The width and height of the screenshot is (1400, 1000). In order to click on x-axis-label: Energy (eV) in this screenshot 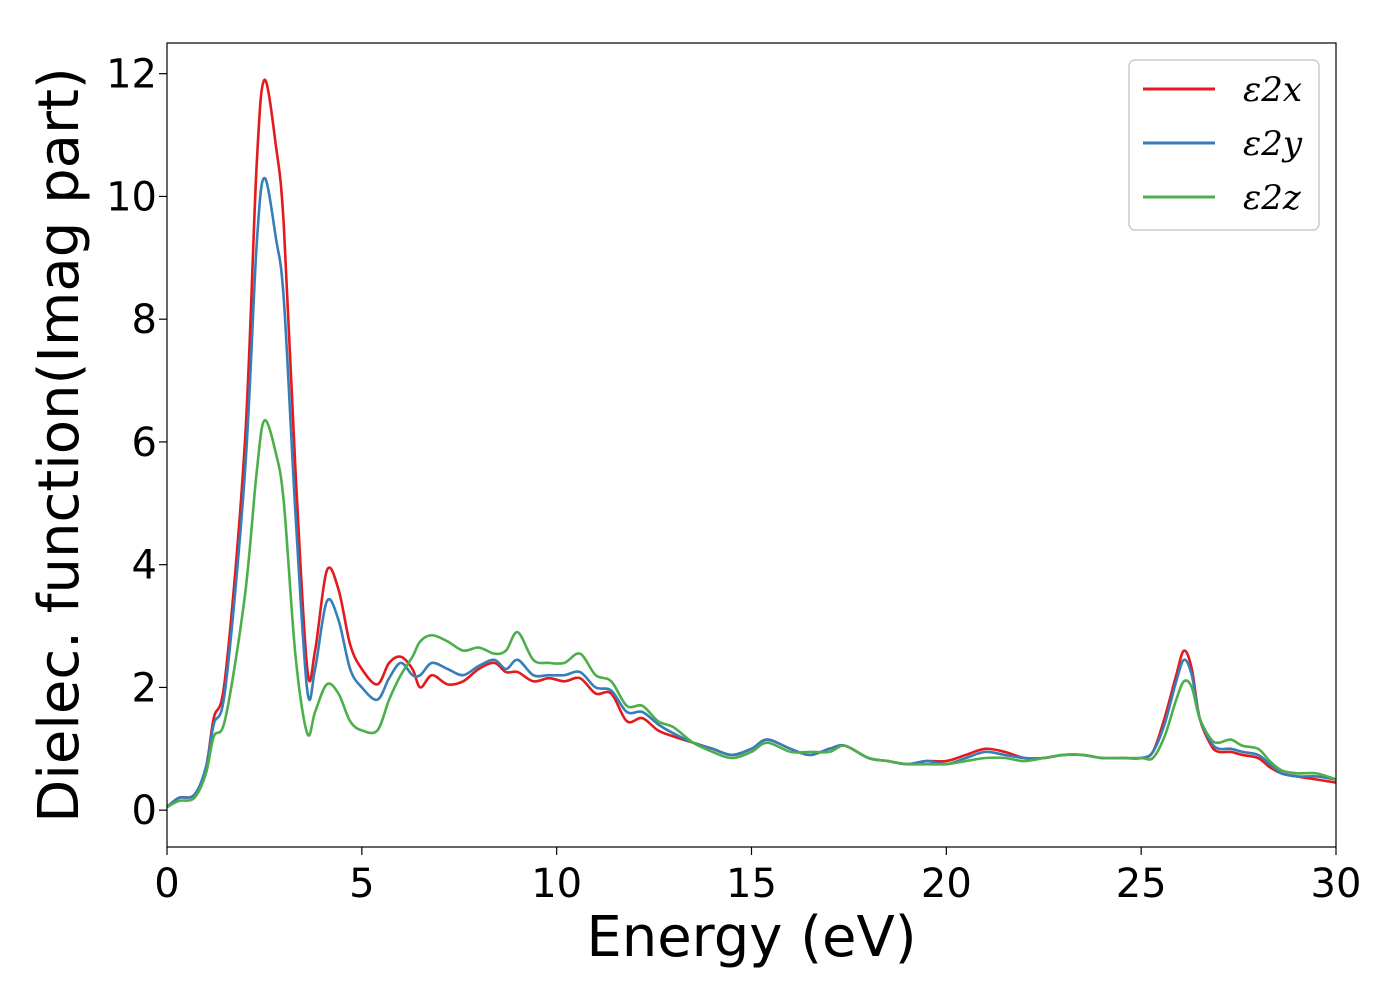, I will do `click(751, 937)`.